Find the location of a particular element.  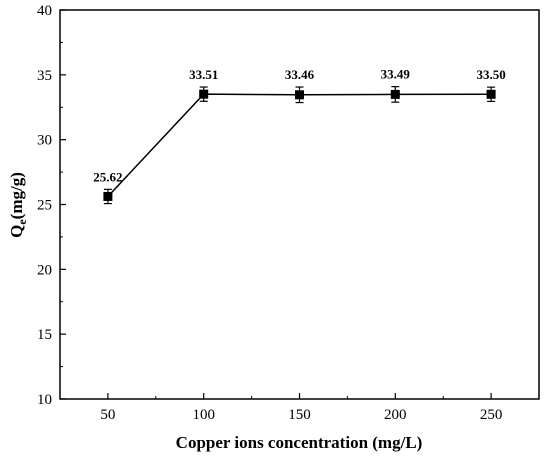

y-tick-label: 15 is located at coordinates (44, 335).